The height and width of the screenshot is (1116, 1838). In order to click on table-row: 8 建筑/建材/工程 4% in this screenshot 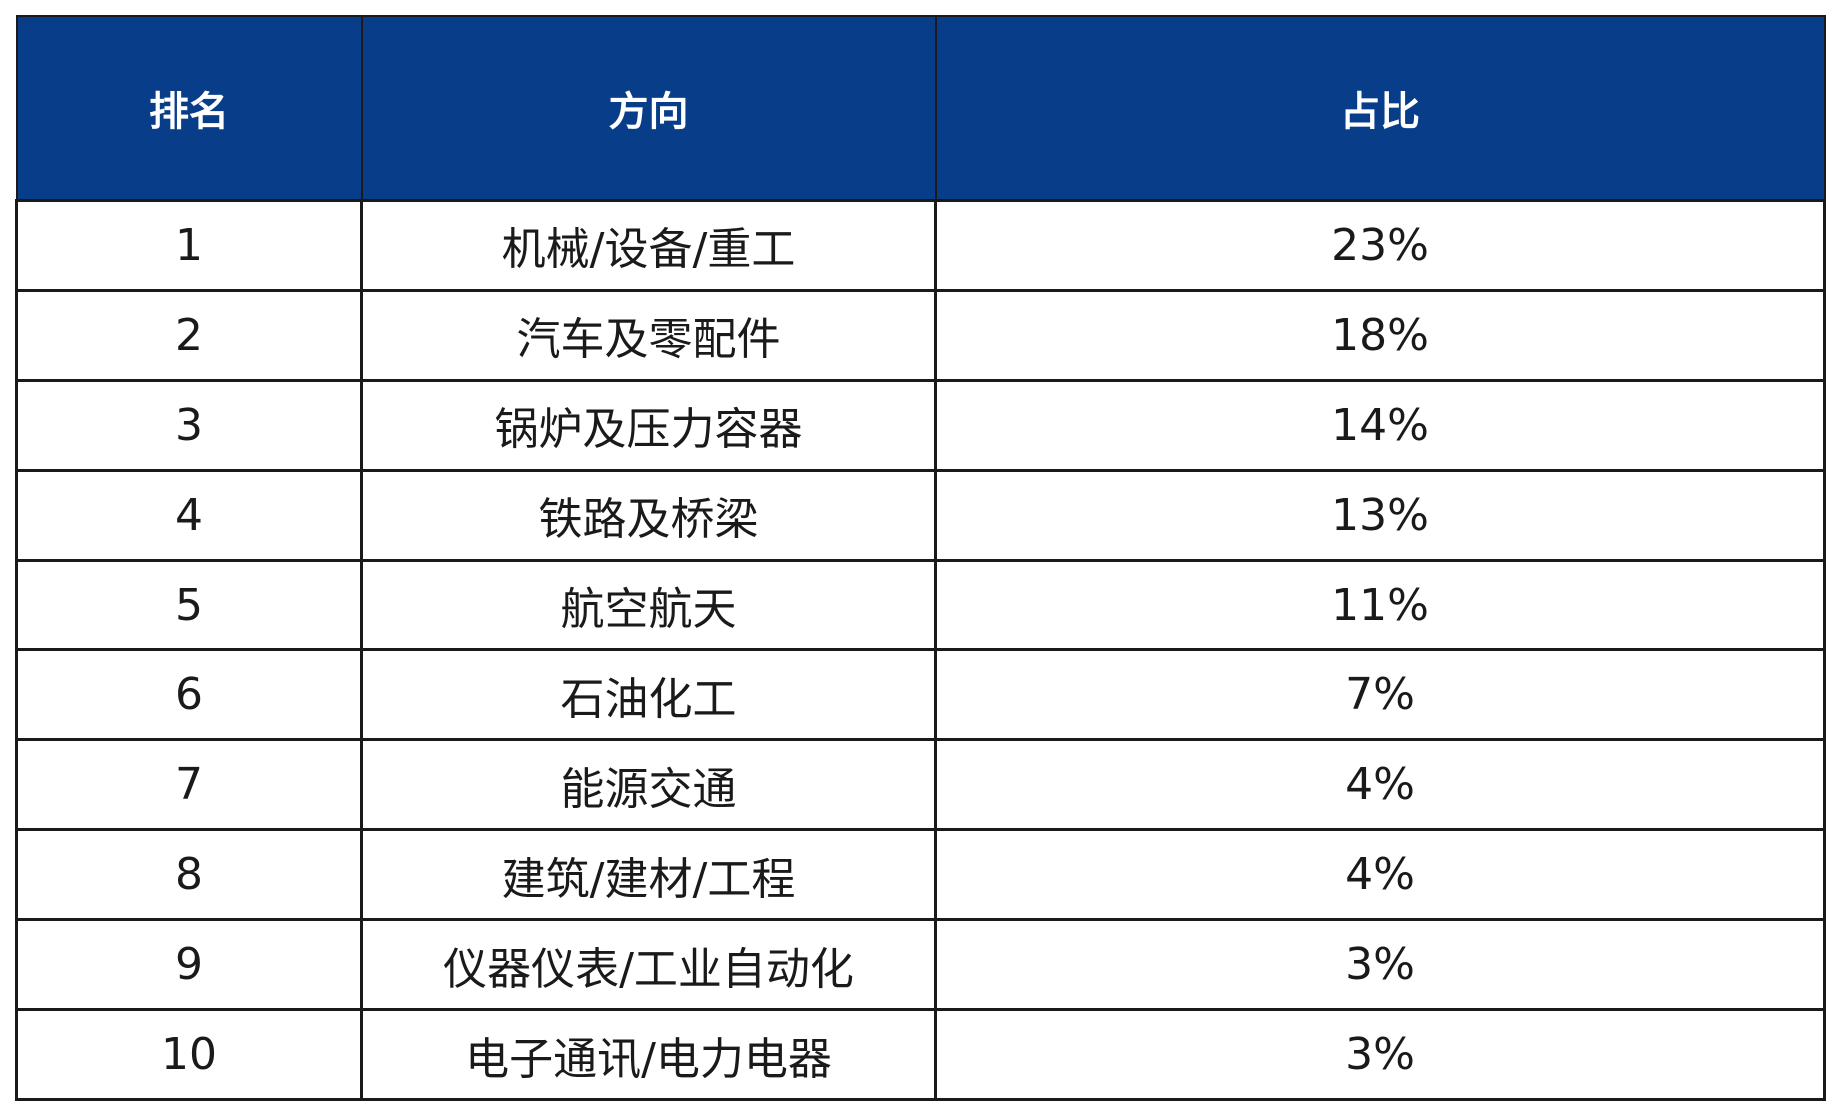, I will do `click(920, 875)`.